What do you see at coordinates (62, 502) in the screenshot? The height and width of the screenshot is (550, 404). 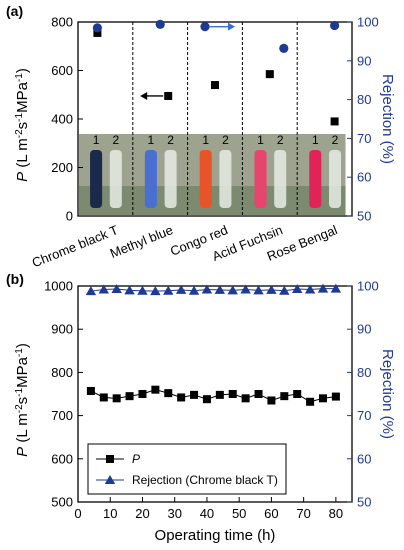 I see `y-tick-label: 500` at bounding box center [62, 502].